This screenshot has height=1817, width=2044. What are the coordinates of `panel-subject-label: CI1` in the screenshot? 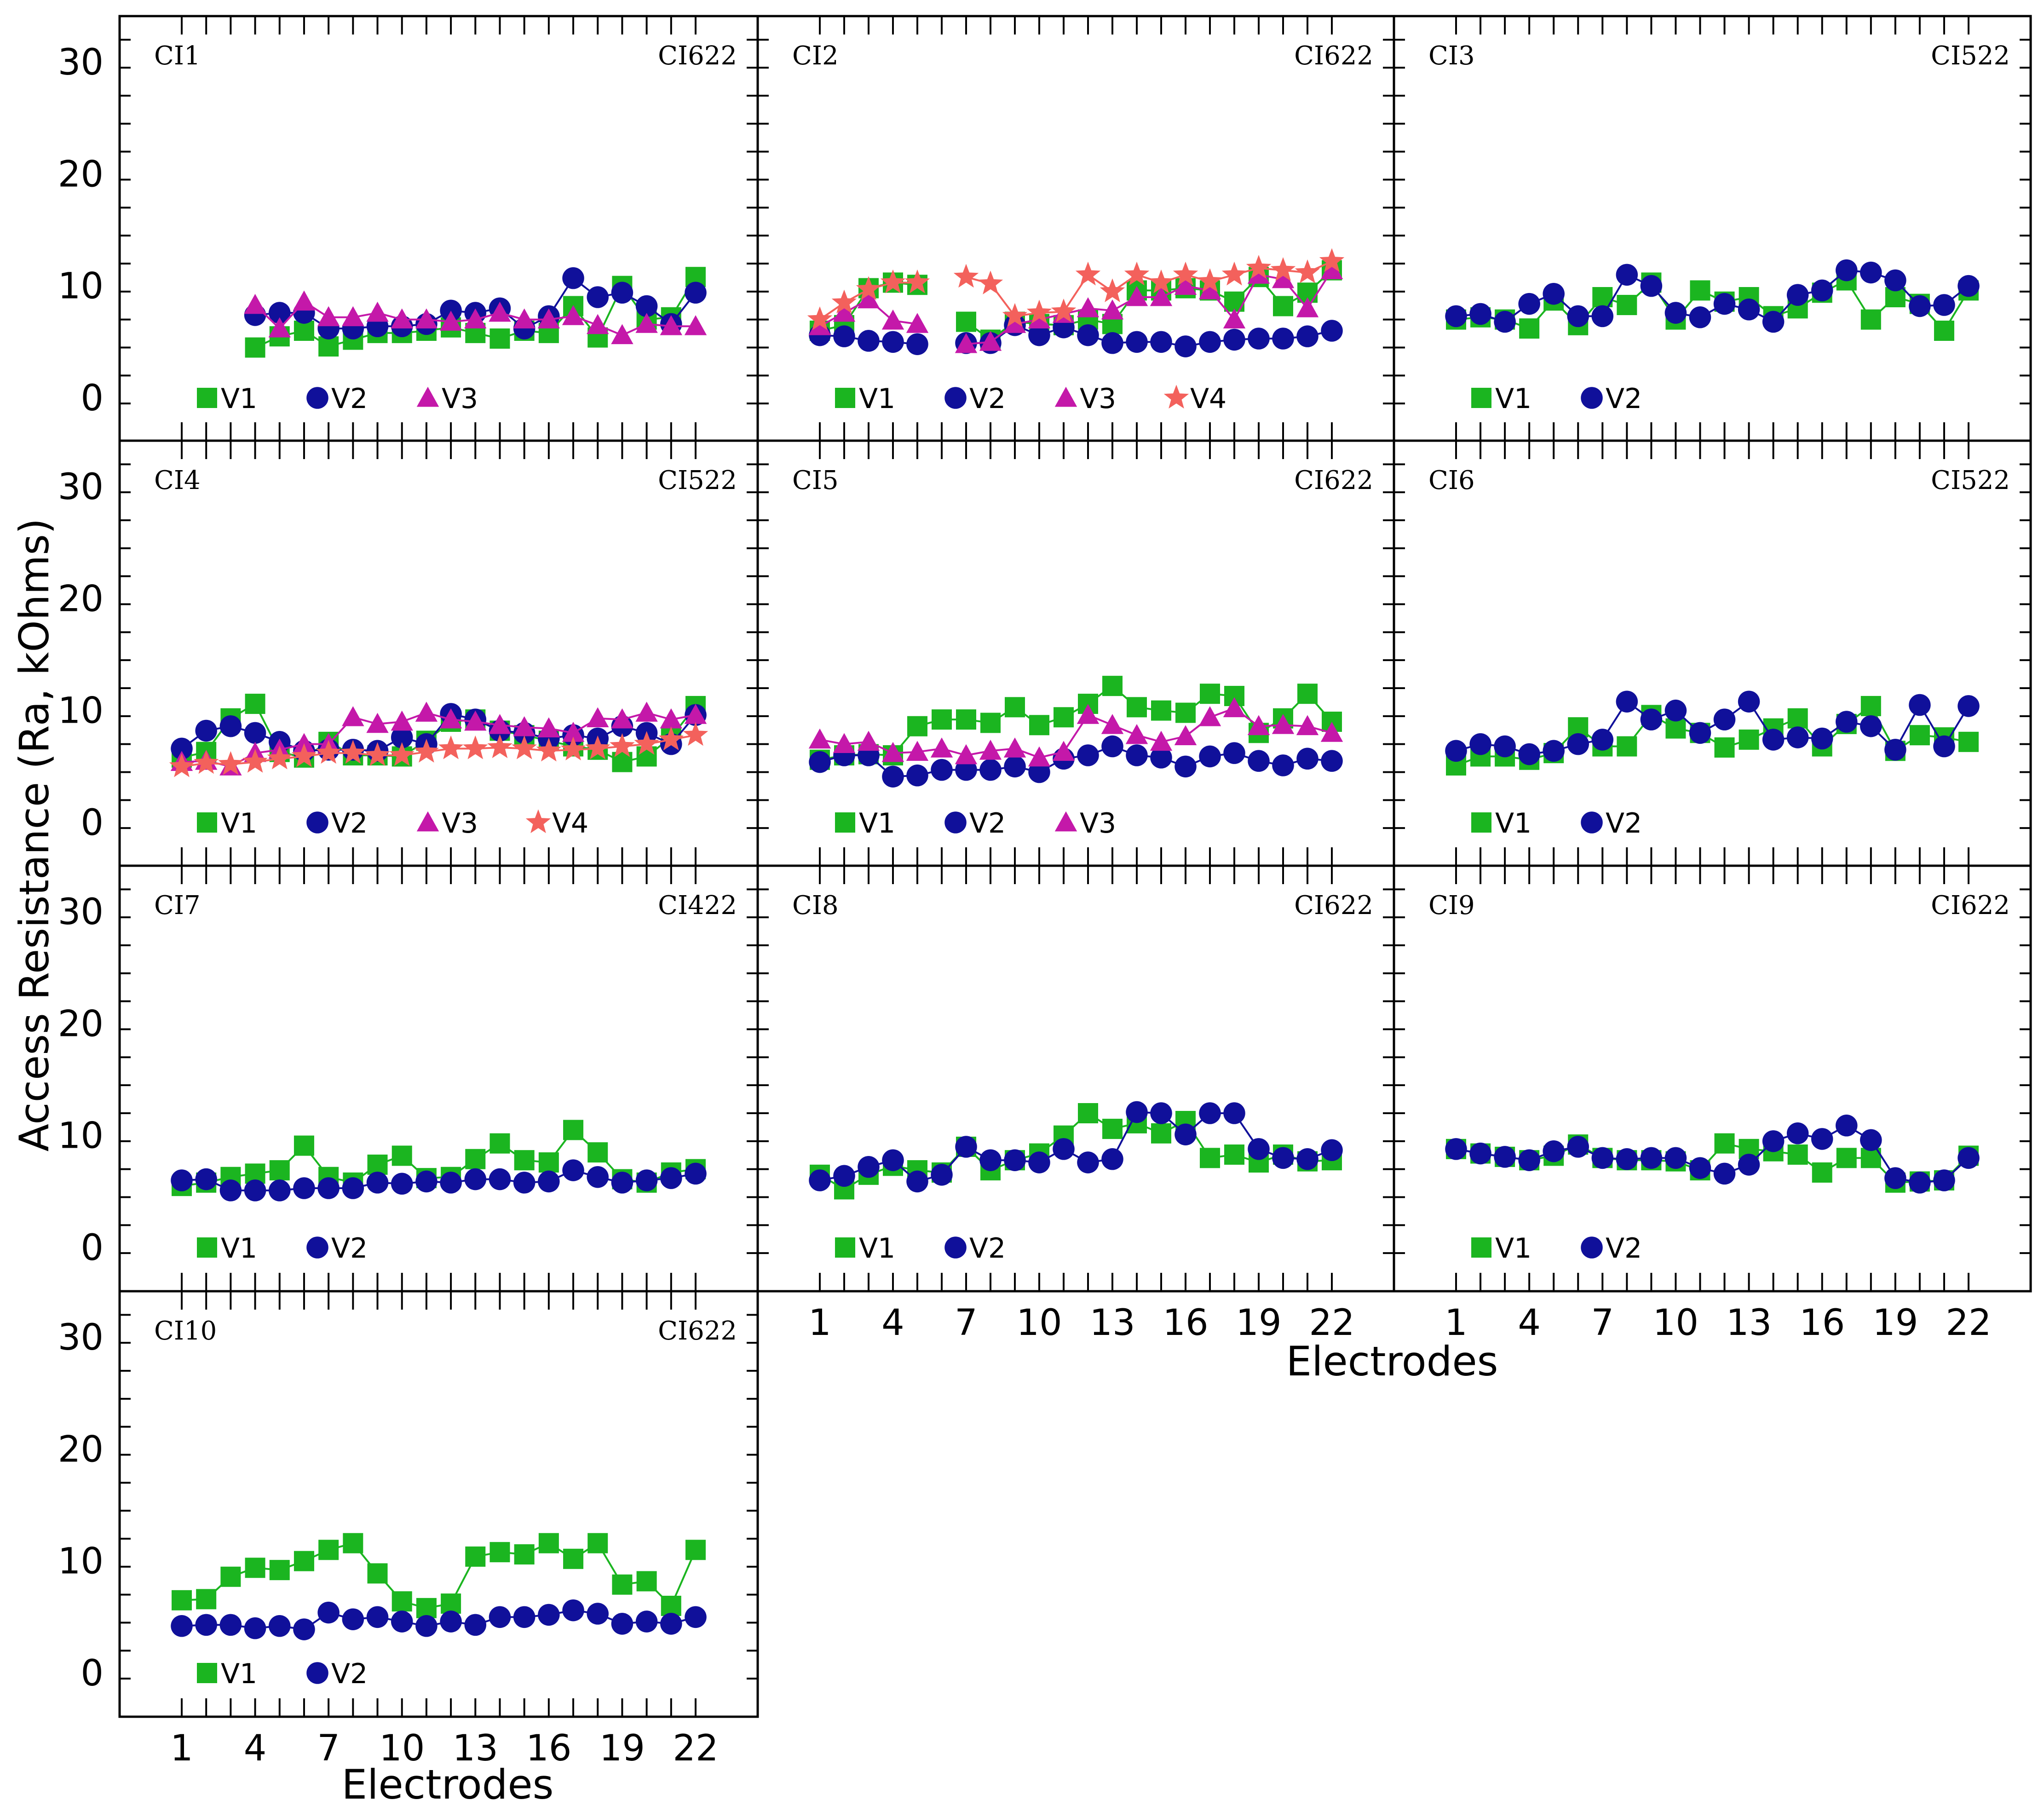 It's located at (177, 56).